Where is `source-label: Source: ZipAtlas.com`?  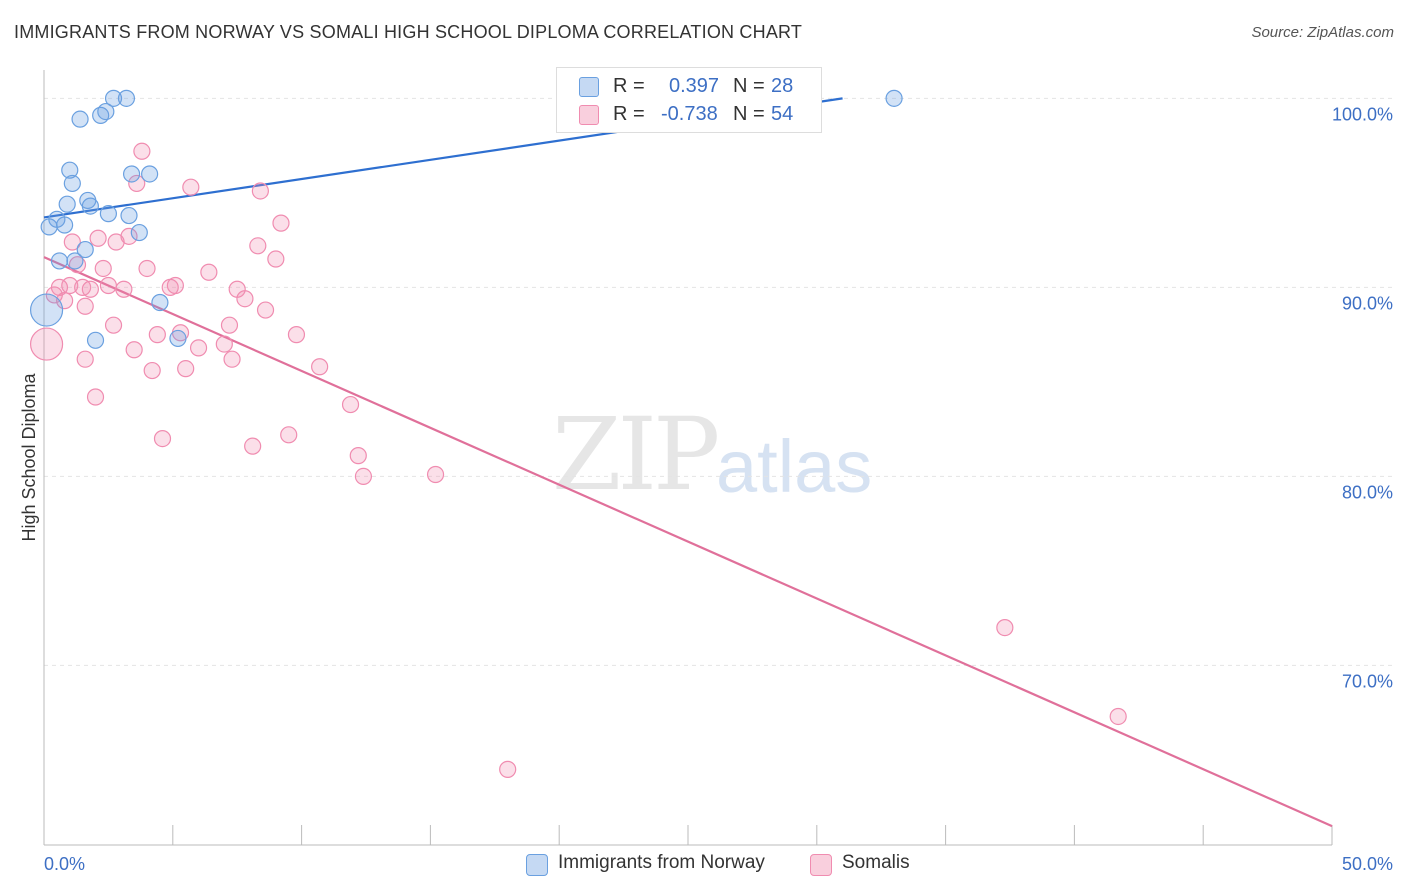
source-label: Source: ZipAtlas.com is located at coordinates (1322, 32).